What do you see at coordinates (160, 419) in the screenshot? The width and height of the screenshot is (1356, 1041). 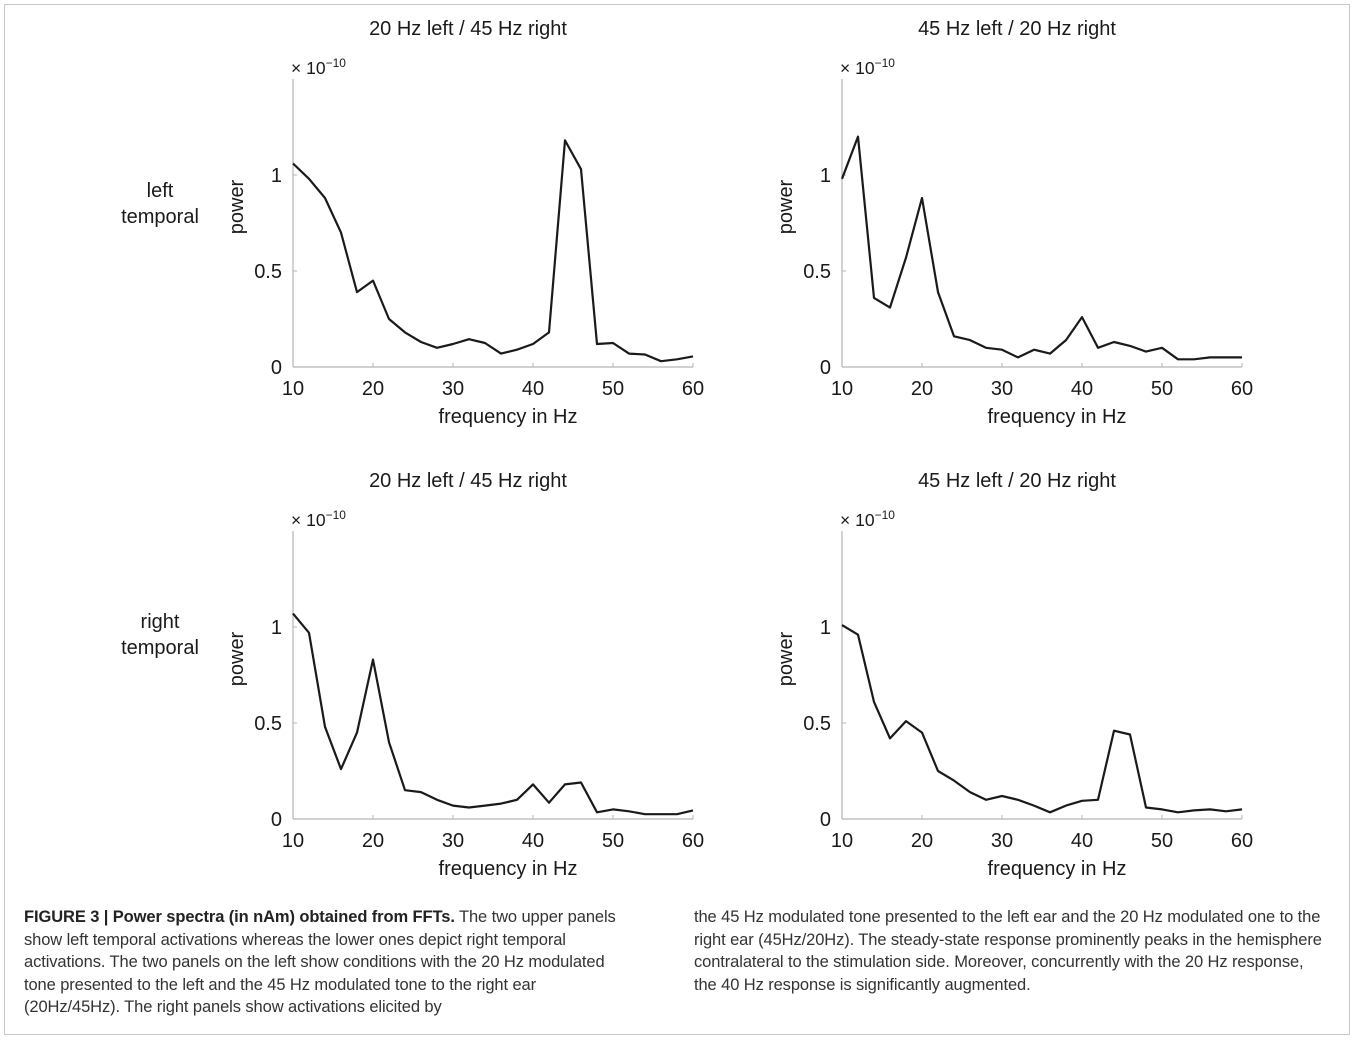 I see `row-labels: left temporal right temporal` at bounding box center [160, 419].